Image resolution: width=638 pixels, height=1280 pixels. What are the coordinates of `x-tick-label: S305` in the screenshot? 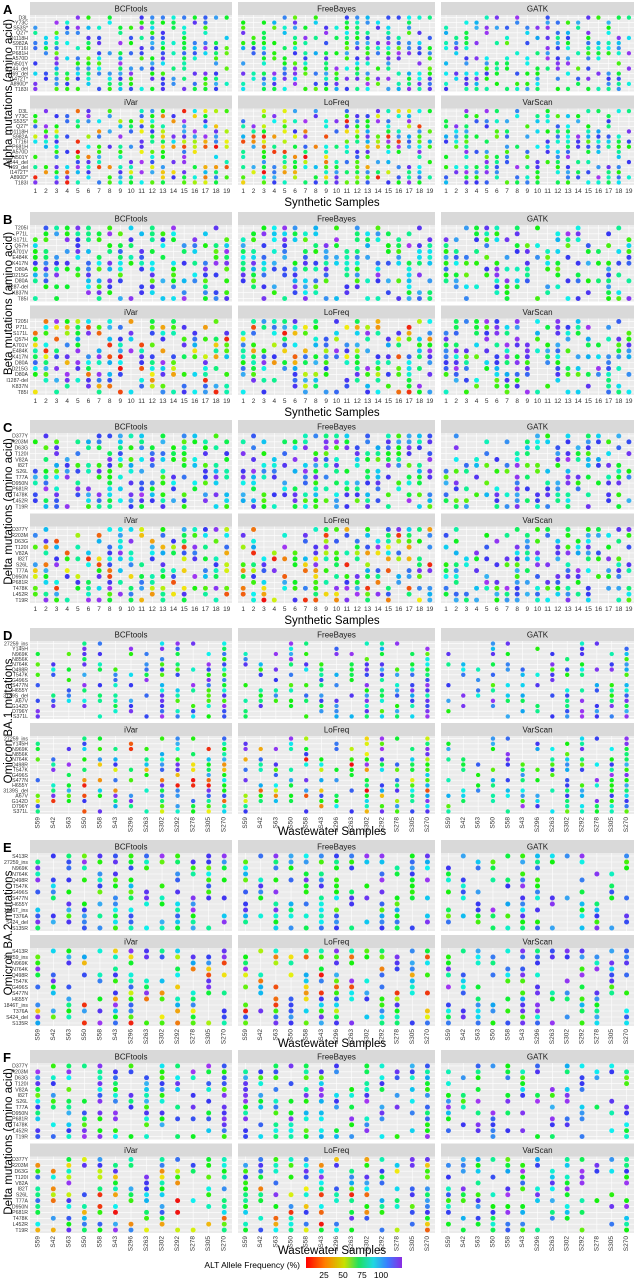 It's located at (412, 825).